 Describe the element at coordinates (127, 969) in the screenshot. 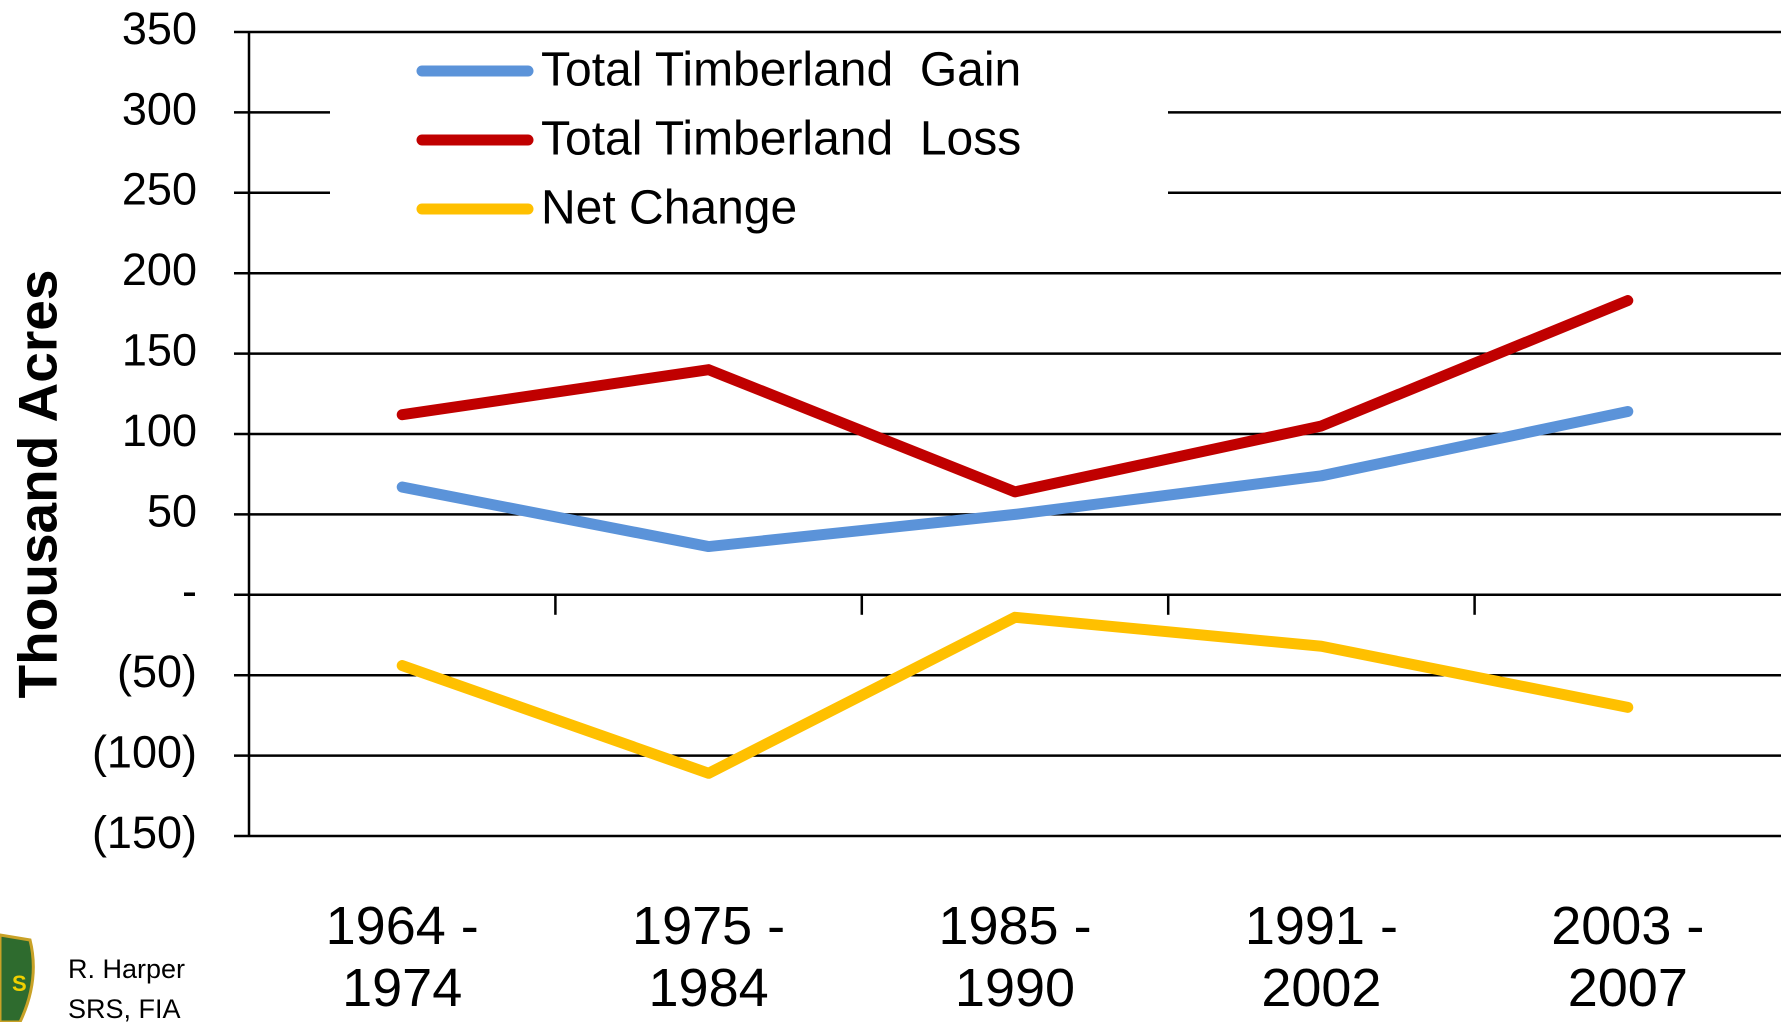

I see `attribution: R. Harper` at that location.